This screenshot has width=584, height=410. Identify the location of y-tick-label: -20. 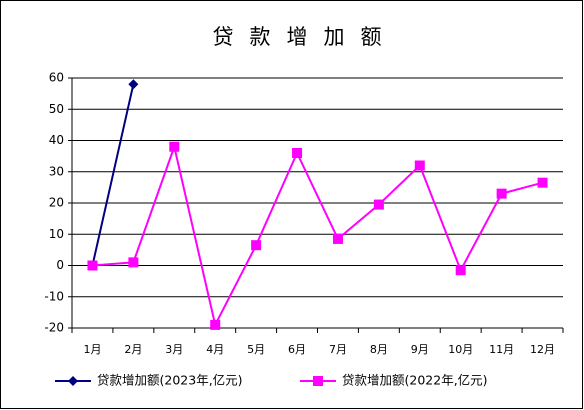
(54, 328).